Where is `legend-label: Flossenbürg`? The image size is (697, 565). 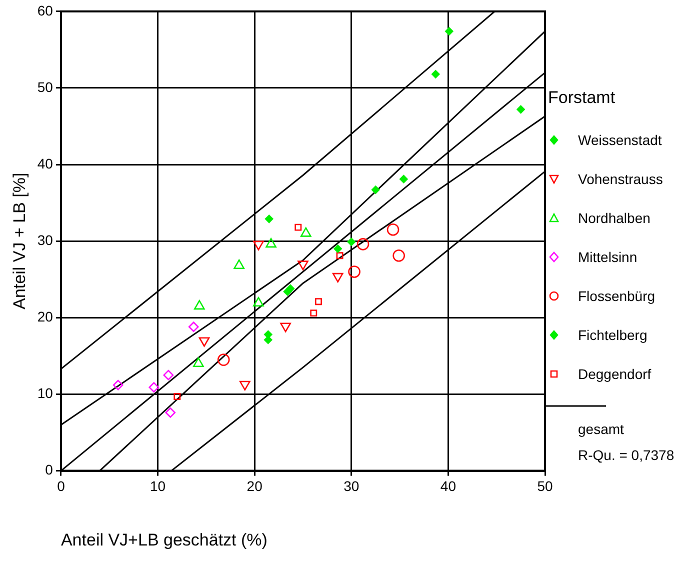 legend-label: Flossenbürg is located at coordinates (617, 296).